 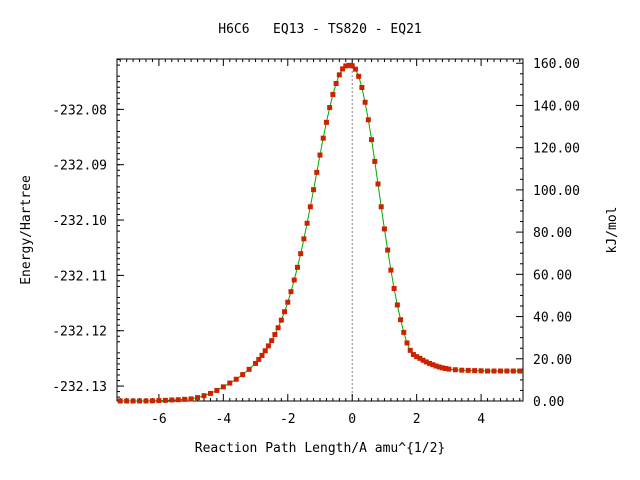 I want to click on y2-tick-label: 100.00, so click(x=556, y=191).